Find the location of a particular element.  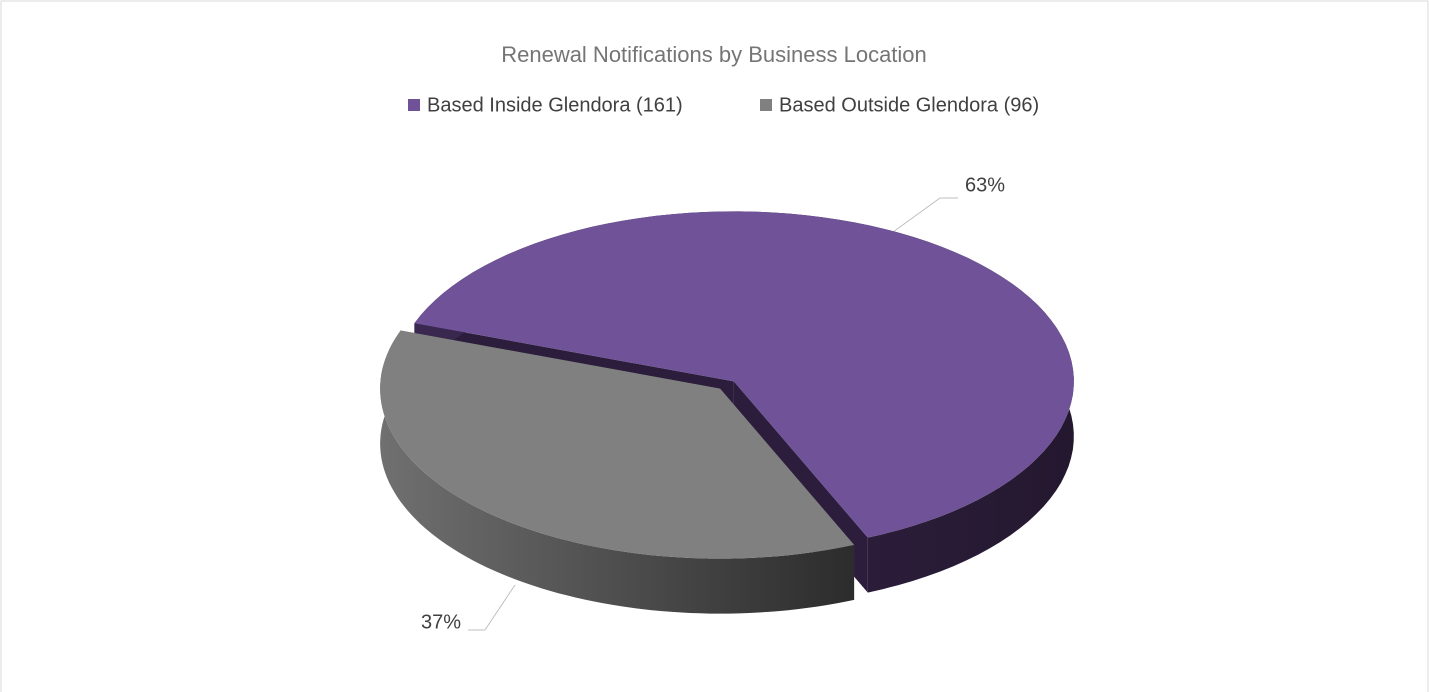

pie-slice is located at coordinates (617, 444).